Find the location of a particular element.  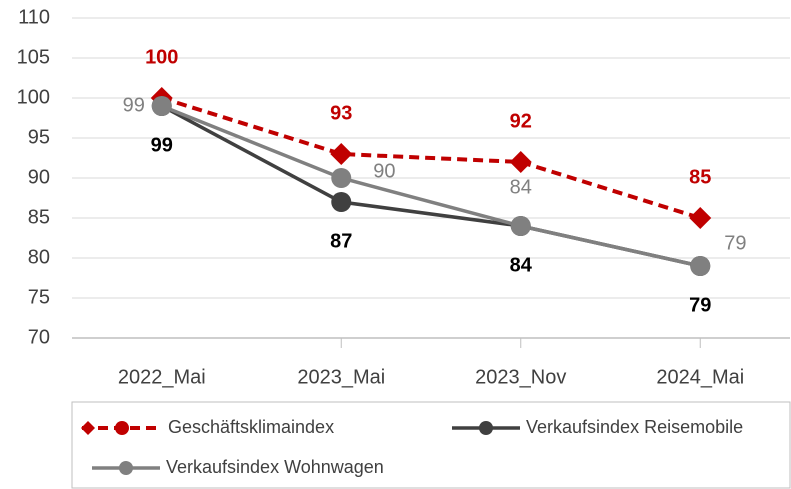

data-label: 87 is located at coordinates (341, 241).